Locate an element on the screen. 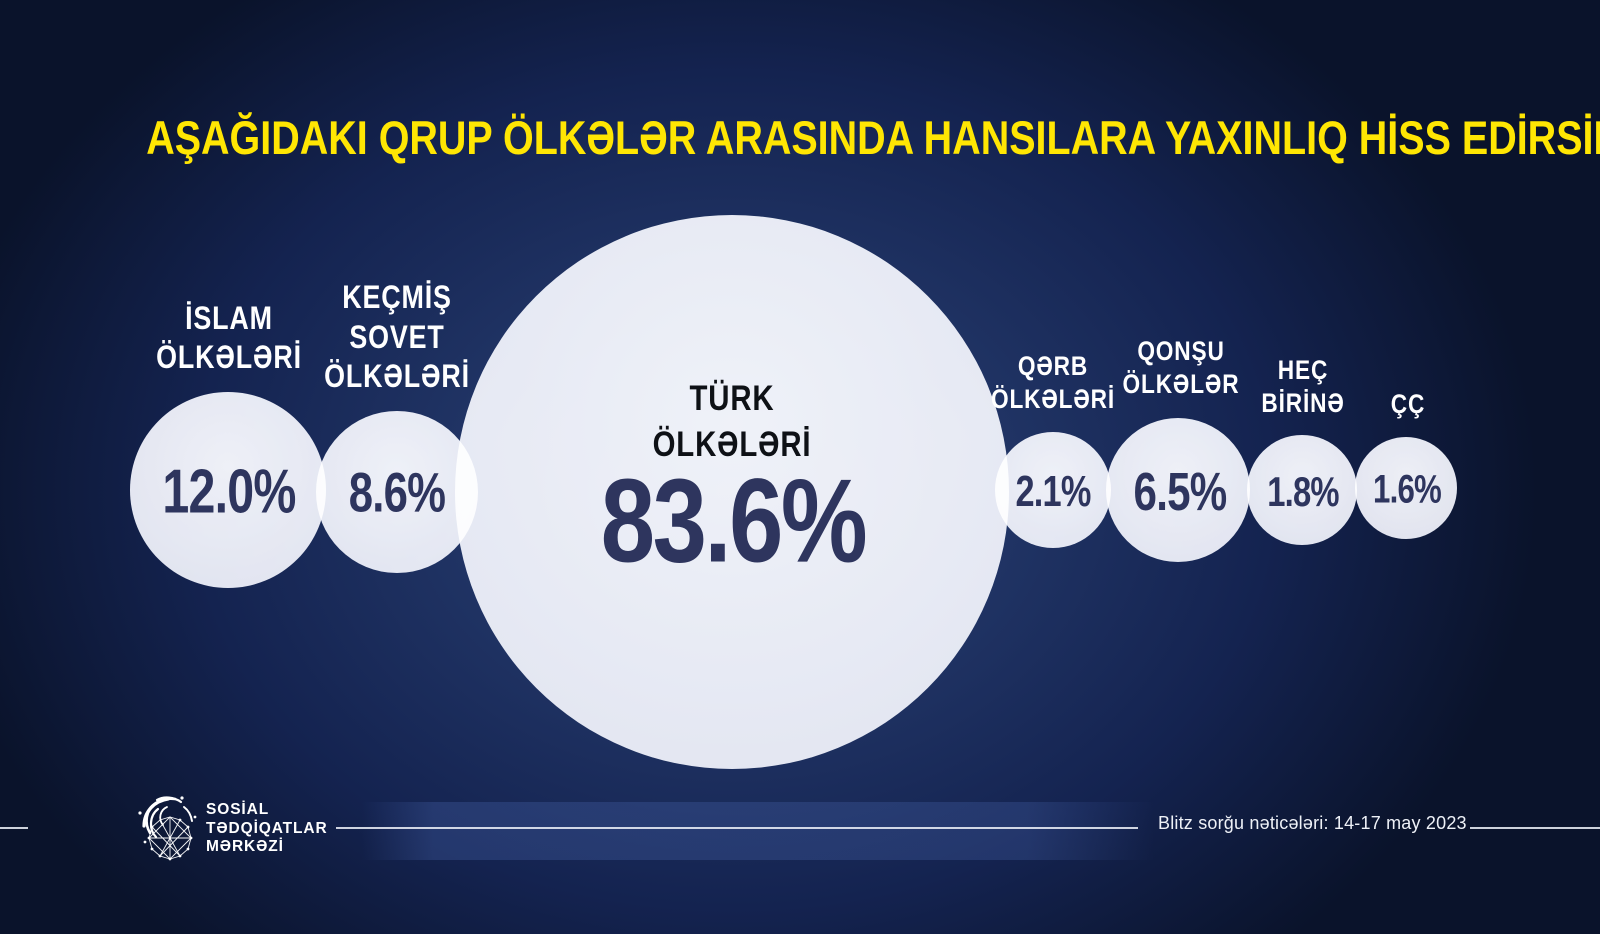 Image resolution: width=1600 pixels, height=934 pixels. footer-divider-left is located at coordinates (14, 828).